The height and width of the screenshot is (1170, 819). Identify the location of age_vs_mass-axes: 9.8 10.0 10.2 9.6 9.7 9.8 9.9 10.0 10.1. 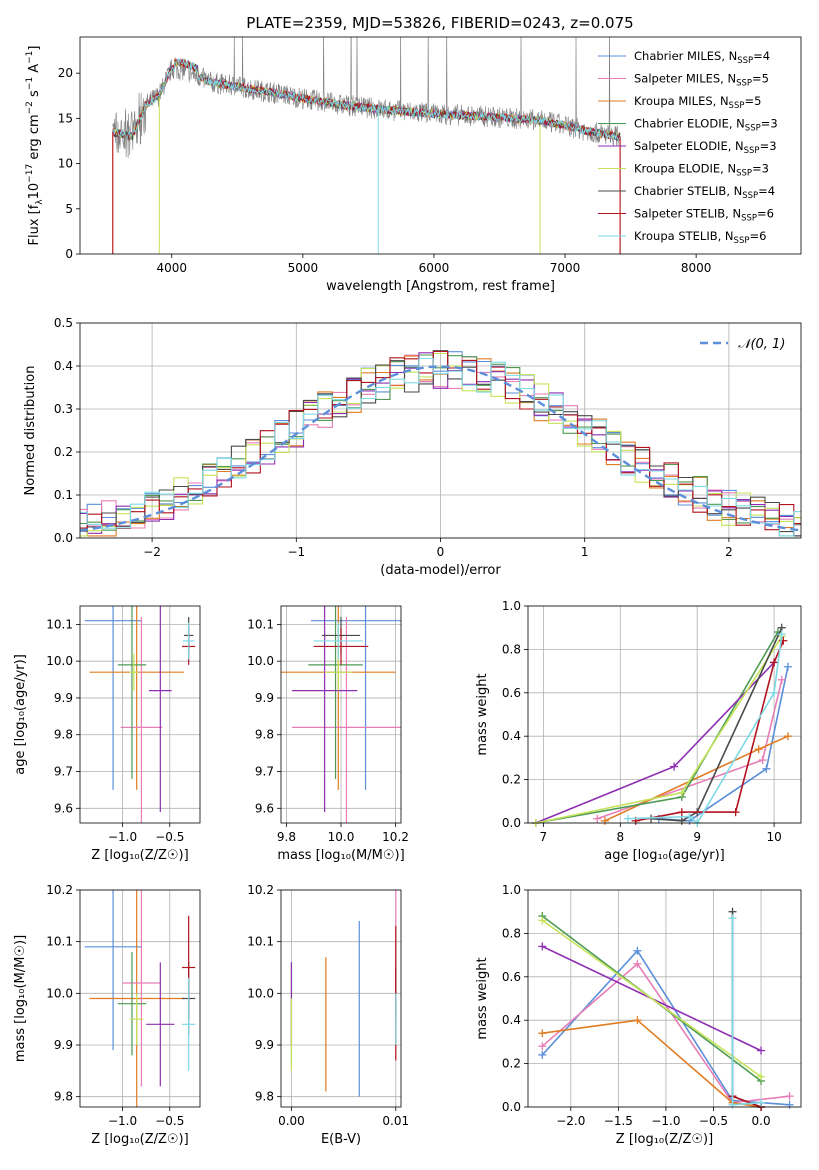
(328, 725).